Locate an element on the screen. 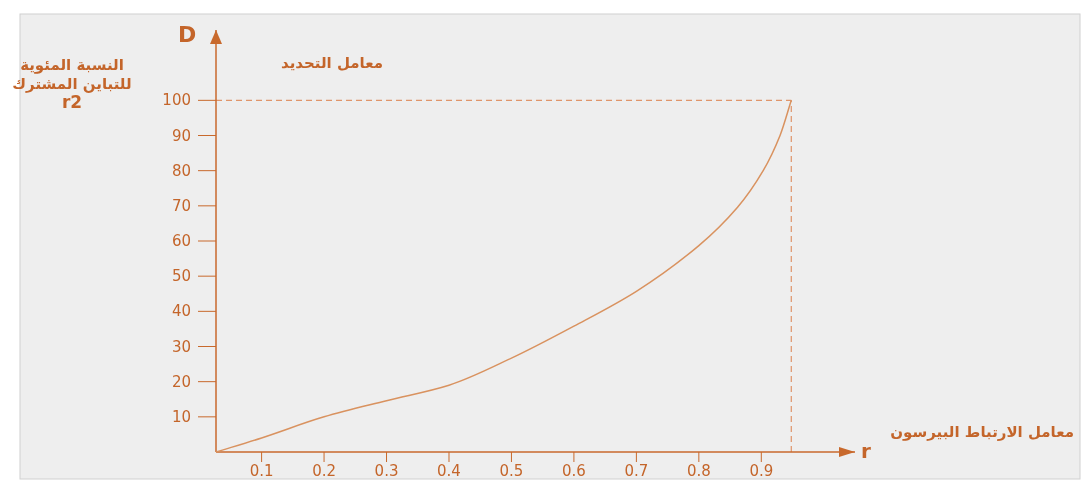 This screenshot has width=1089, height=493. y-tick-label: 100 is located at coordinates (176, 100).